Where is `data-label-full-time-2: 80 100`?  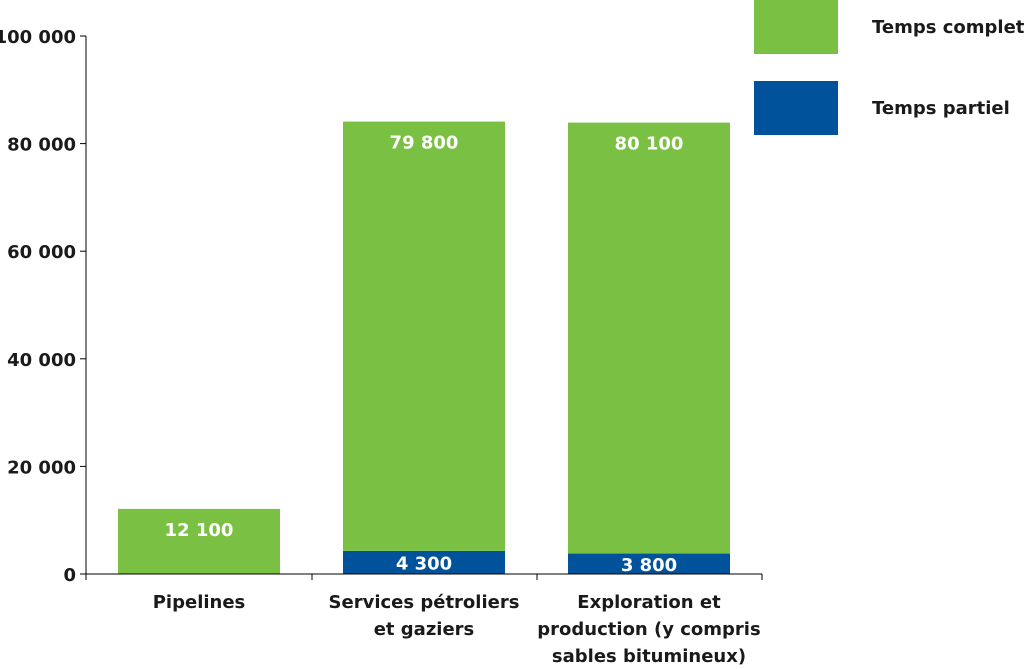
data-label-full-time-2: 80 100 is located at coordinates (649, 144).